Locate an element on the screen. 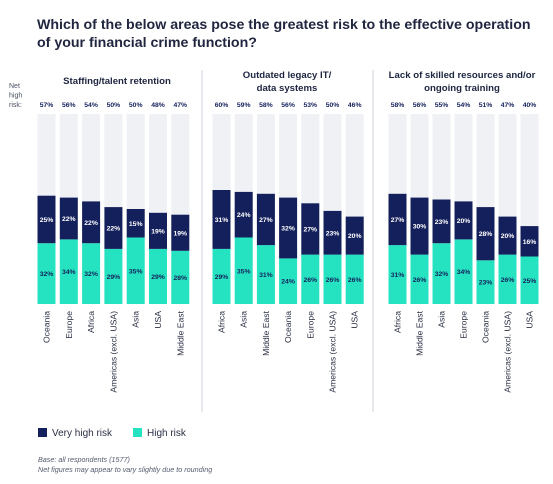  bar-high-risk-p3-europe is located at coordinates (463, 271).